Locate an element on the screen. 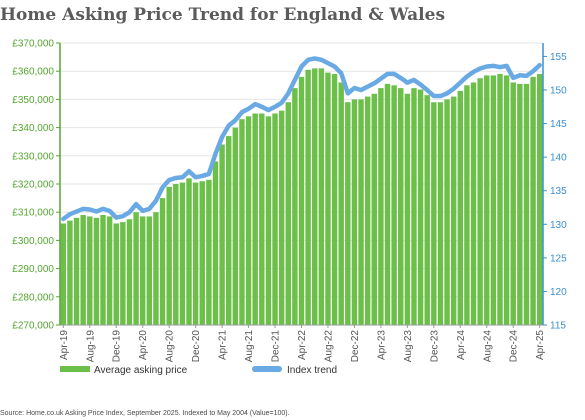  left-axis-tick-label: £280,000 is located at coordinates (33, 297).